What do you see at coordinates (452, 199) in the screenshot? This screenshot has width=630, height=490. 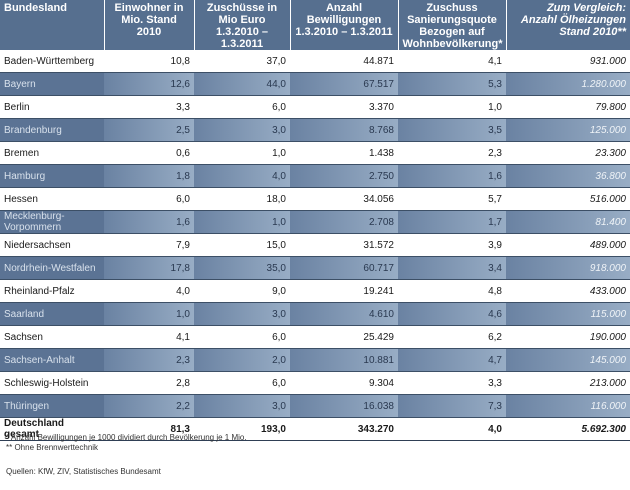 I see `cell-sanierungsquote: 5,7` at bounding box center [452, 199].